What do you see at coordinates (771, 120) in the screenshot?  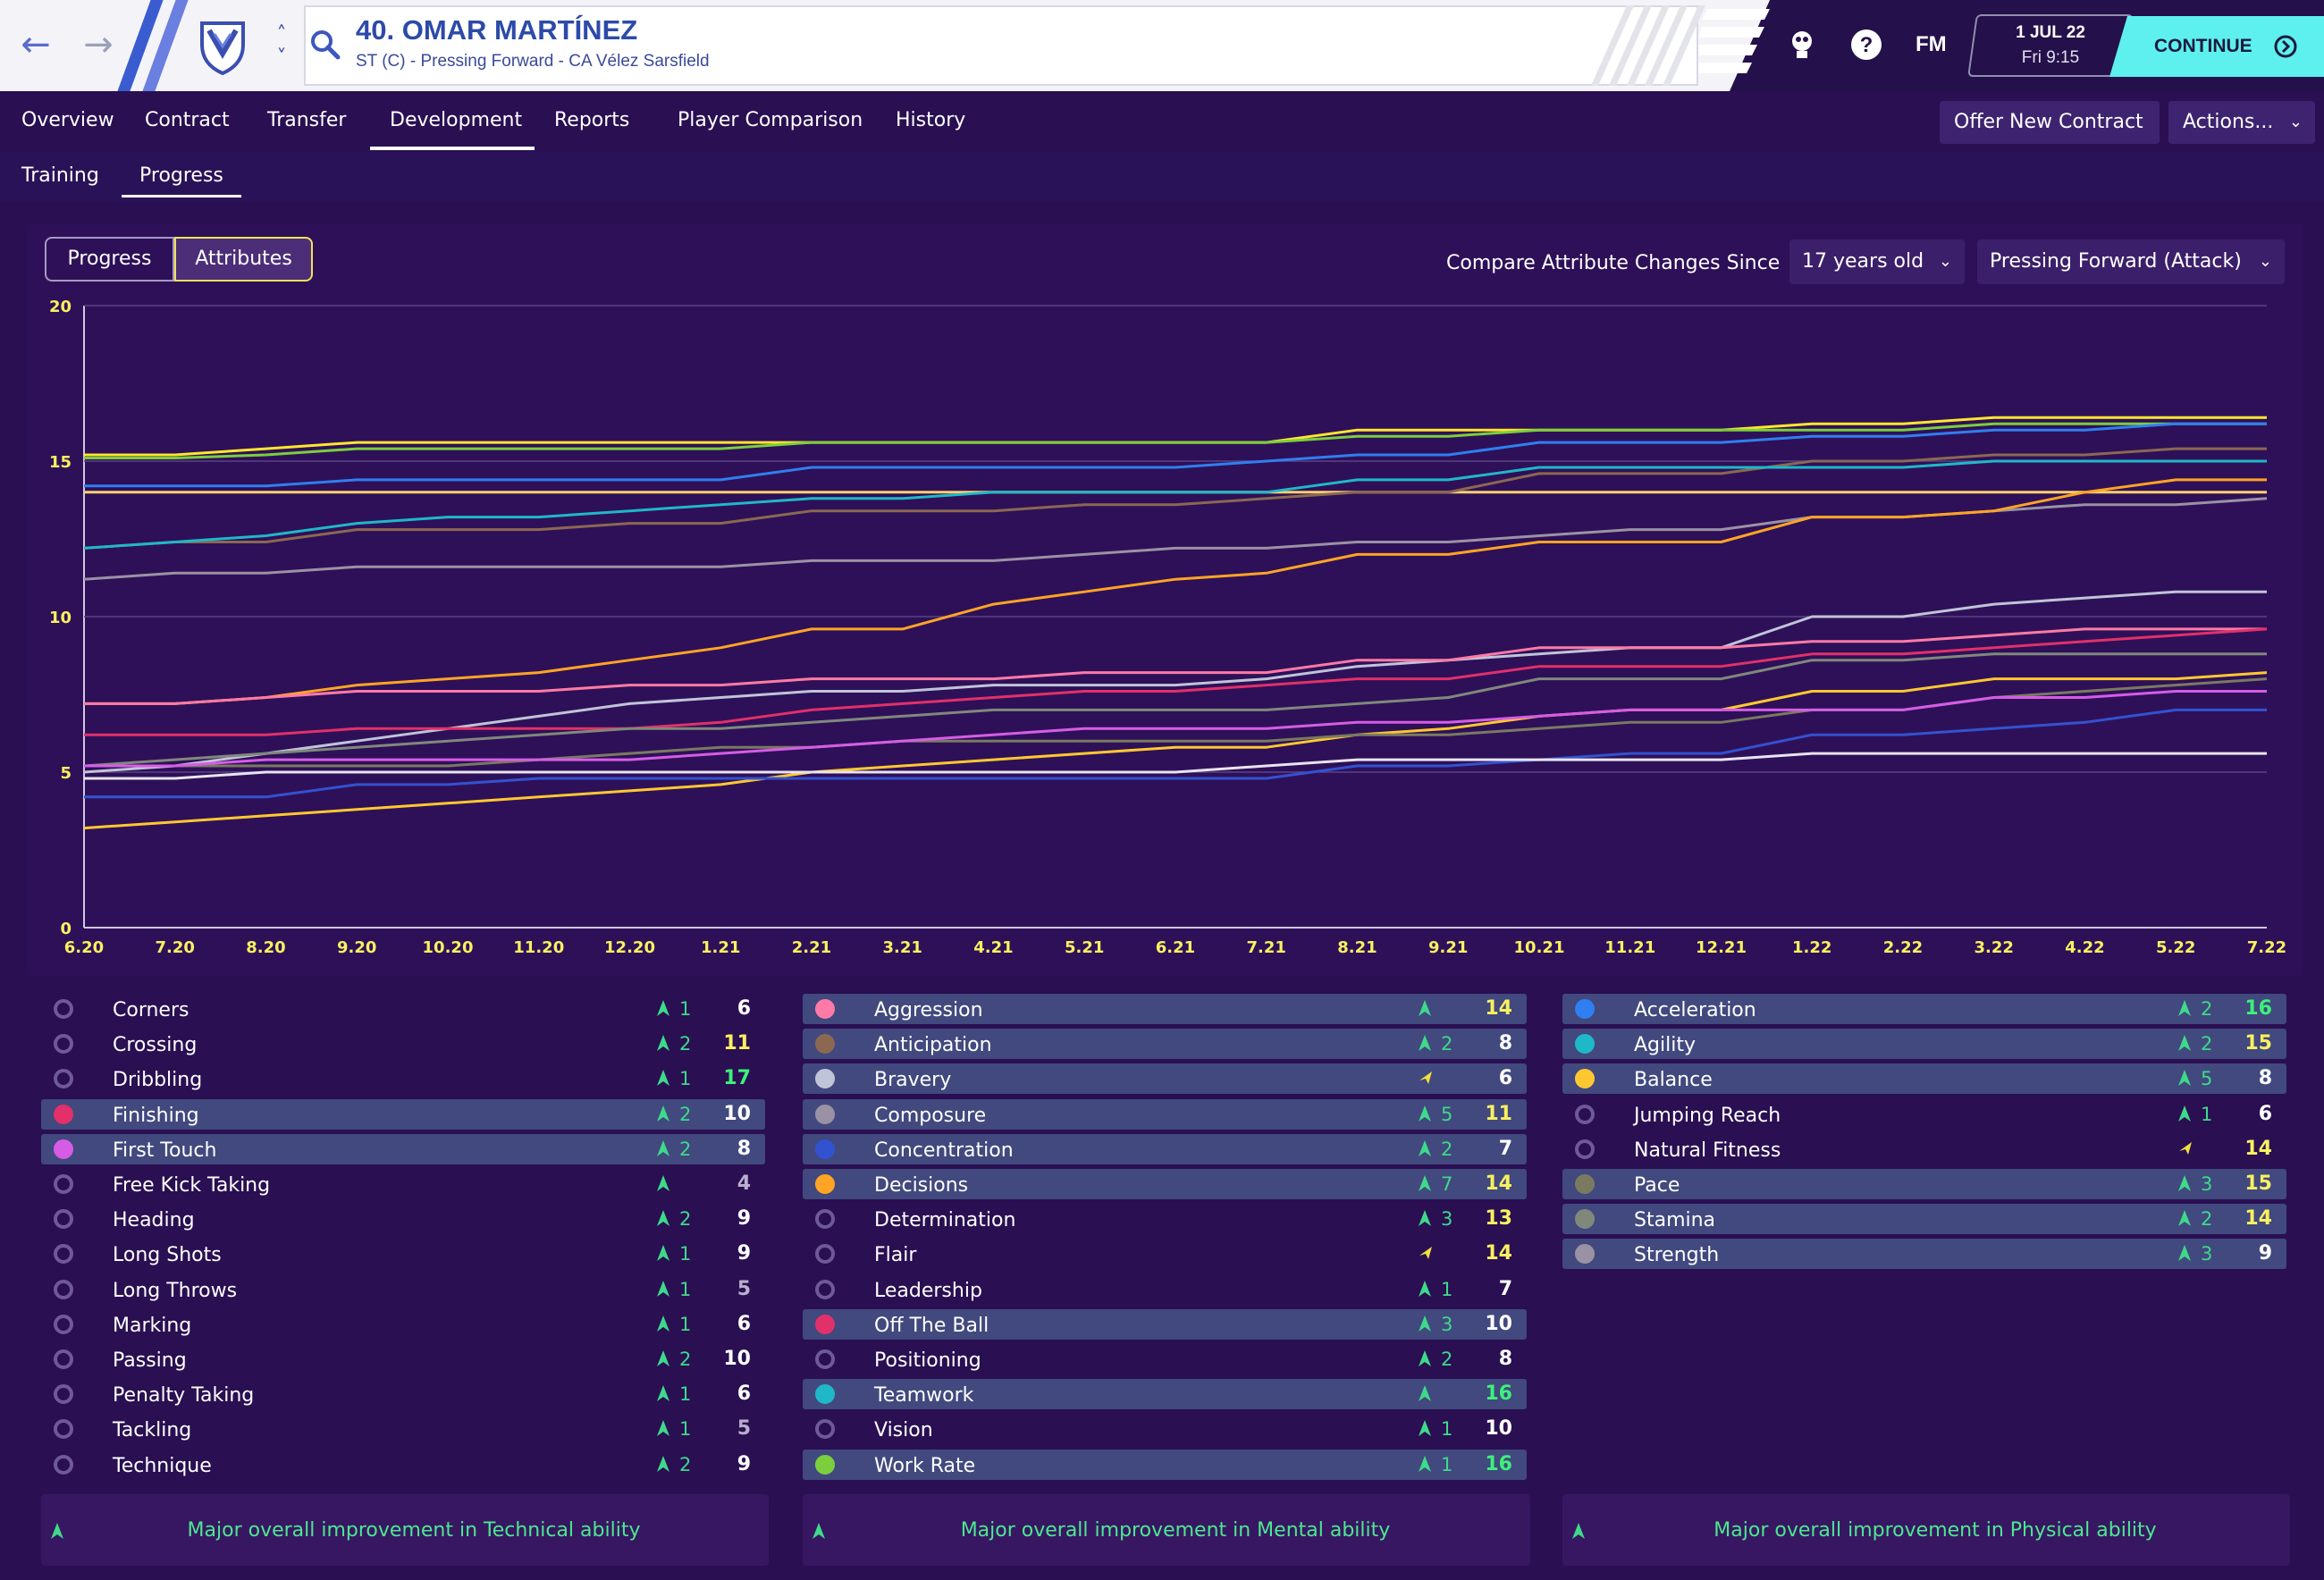 I see `tab-player-comparison: Player Comparison` at bounding box center [771, 120].